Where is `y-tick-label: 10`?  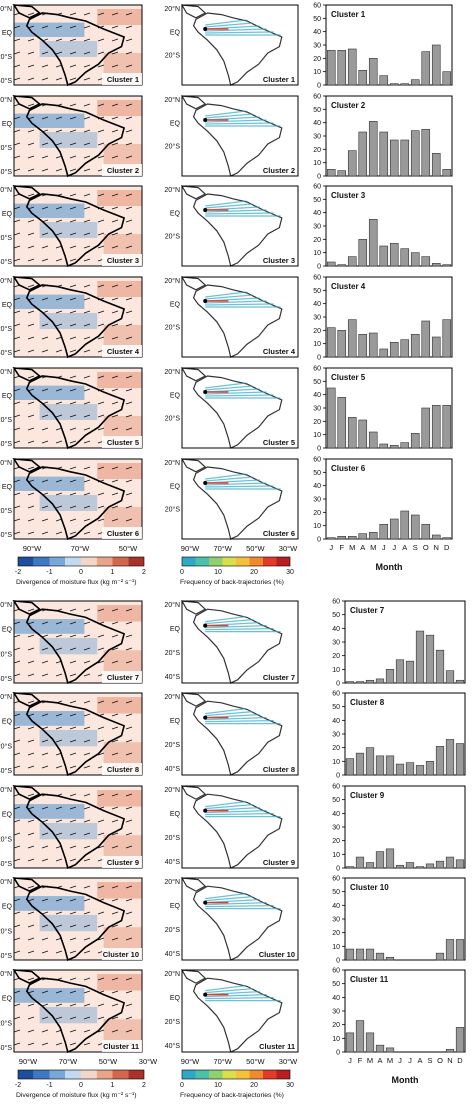
y-tick-label: 10 is located at coordinates (317, 163).